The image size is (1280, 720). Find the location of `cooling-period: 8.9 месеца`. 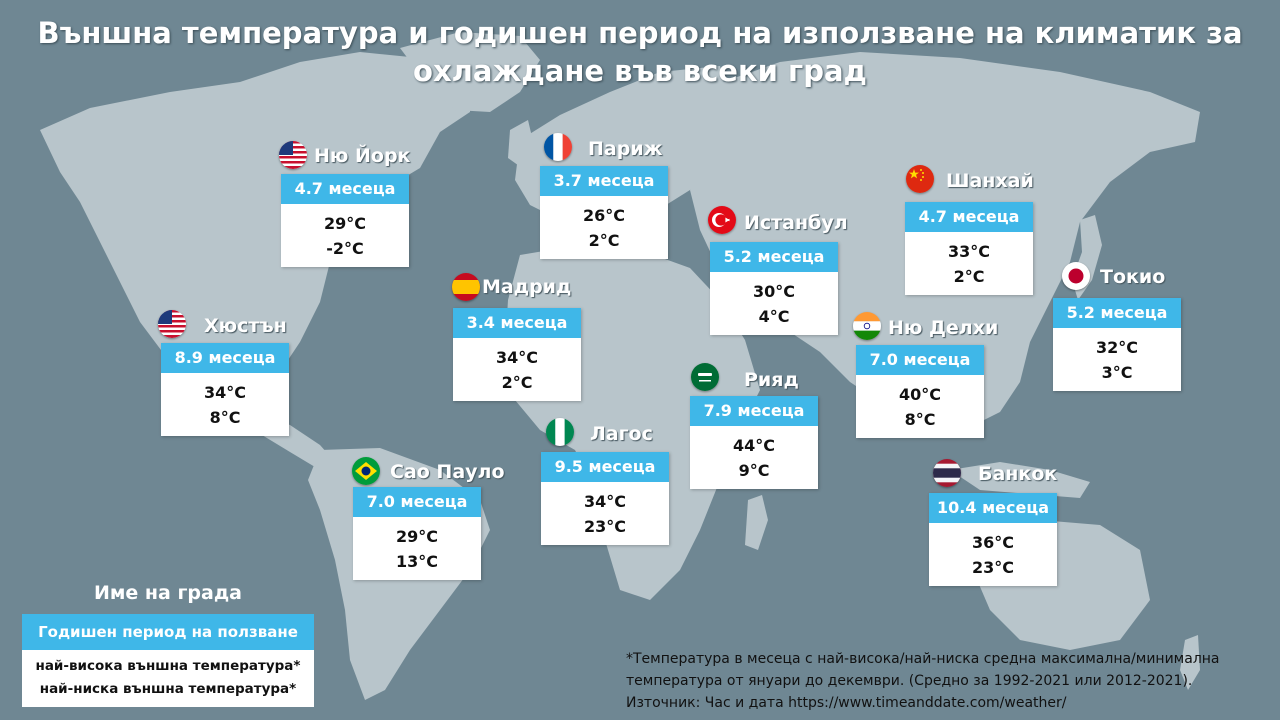

cooling-period: 8.9 месеца is located at coordinates (225, 358).